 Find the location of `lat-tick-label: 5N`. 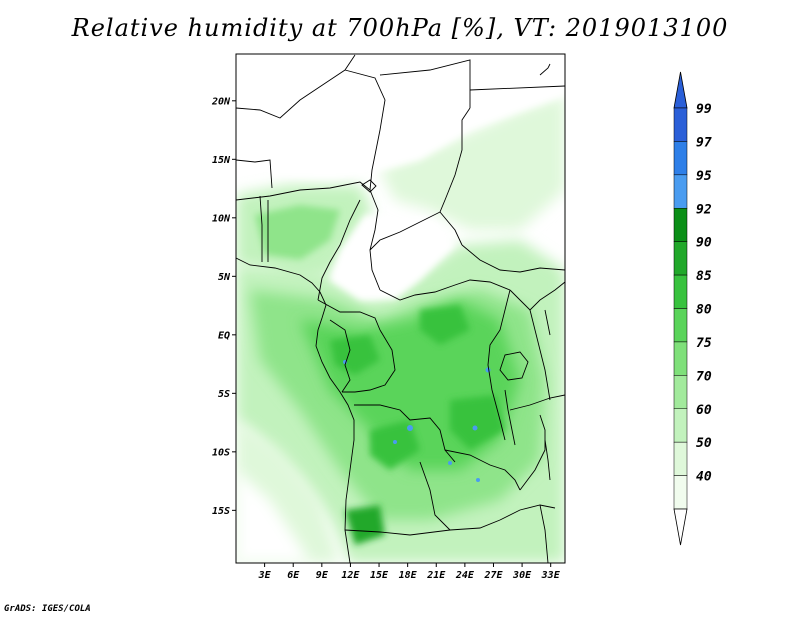

lat-tick-label: 5N is located at coordinates (224, 277).